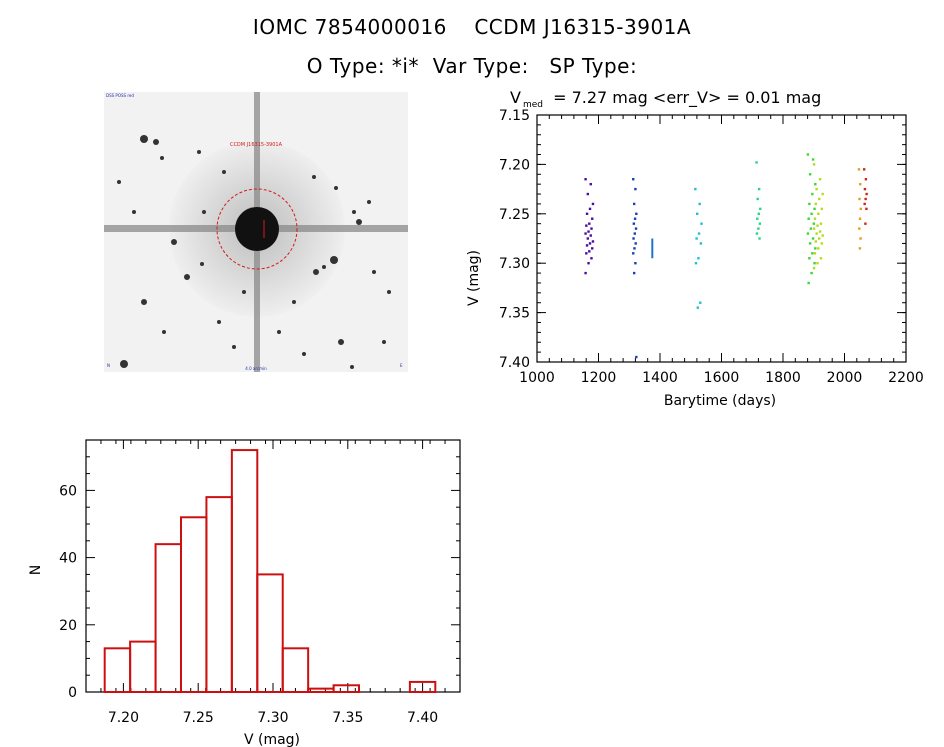 This screenshot has width=944, height=747. Describe the element at coordinates (515, 97) in the screenshot. I see `light-curve-title-v: V` at that location.